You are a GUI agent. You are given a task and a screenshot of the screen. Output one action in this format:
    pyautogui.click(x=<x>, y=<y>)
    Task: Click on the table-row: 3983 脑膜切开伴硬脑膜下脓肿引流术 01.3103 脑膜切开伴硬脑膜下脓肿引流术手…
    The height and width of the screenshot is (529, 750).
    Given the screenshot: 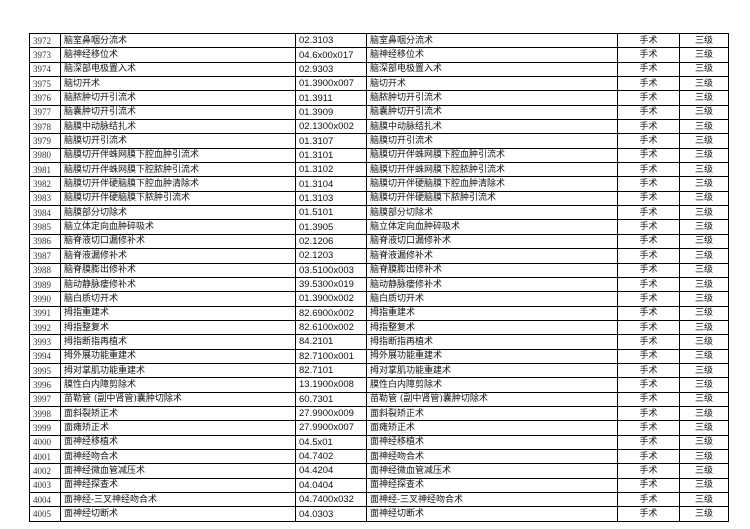 What is the action you would take?
    pyautogui.click(x=379, y=198)
    